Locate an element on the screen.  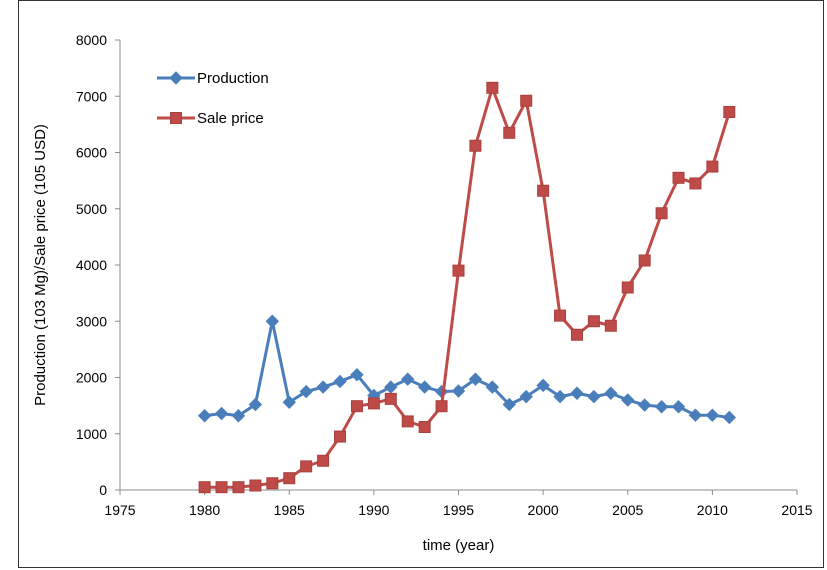
x-tick-label: 2010 is located at coordinates (712, 510).